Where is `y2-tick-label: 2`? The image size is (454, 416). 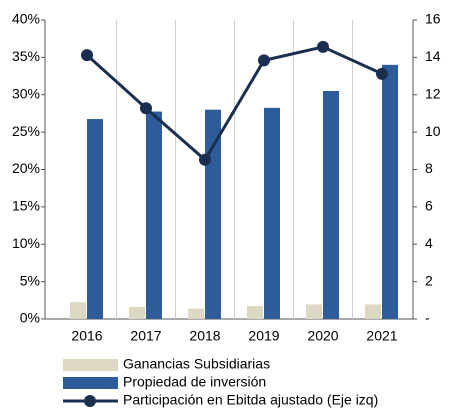 y2-tick-label: 2 is located at coordinates (429, 280).